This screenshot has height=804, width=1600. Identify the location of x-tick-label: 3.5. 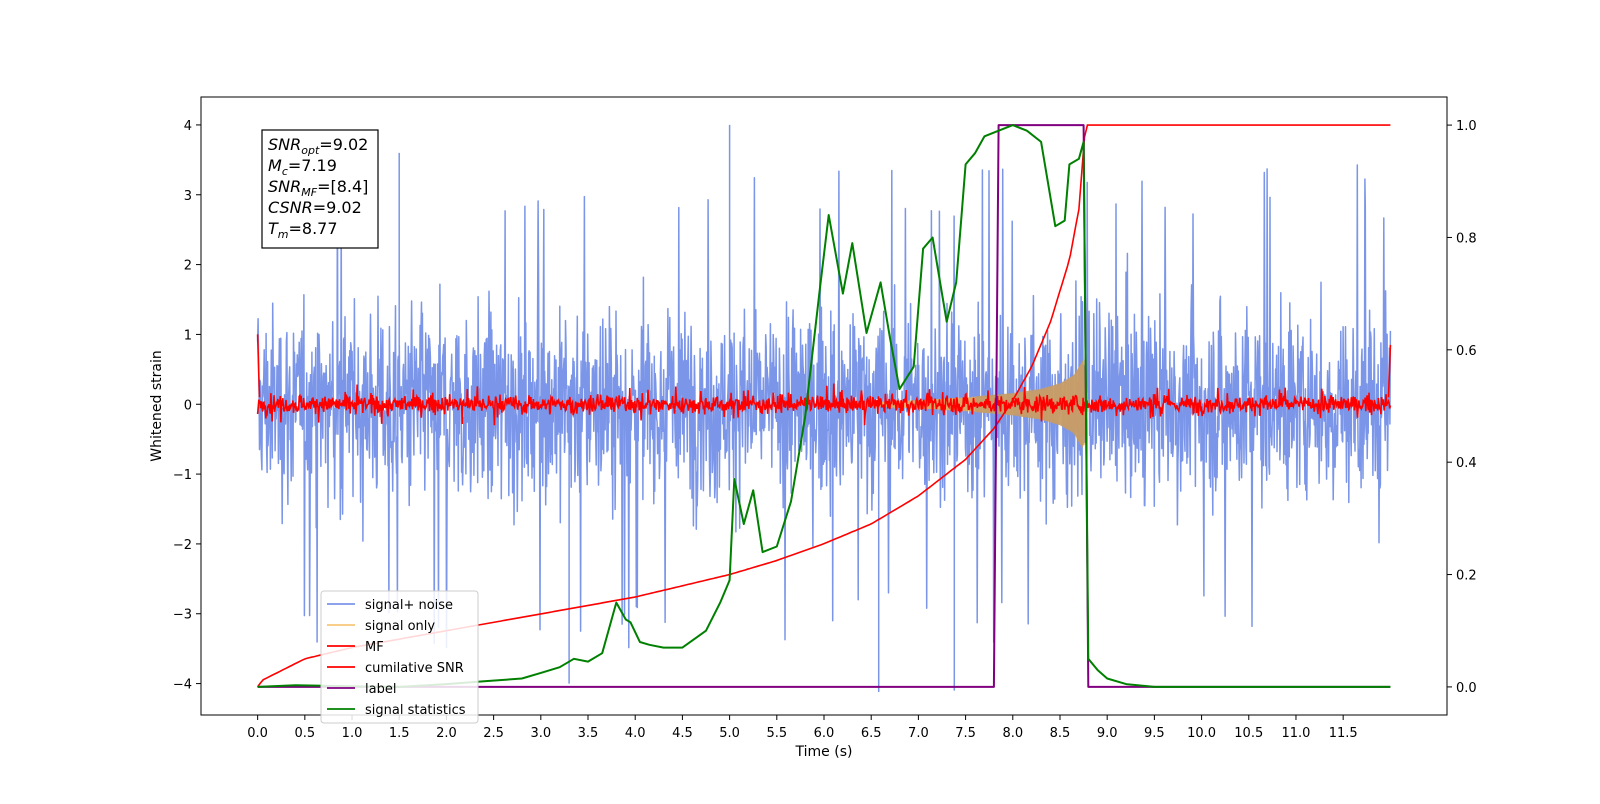
(588, 733).